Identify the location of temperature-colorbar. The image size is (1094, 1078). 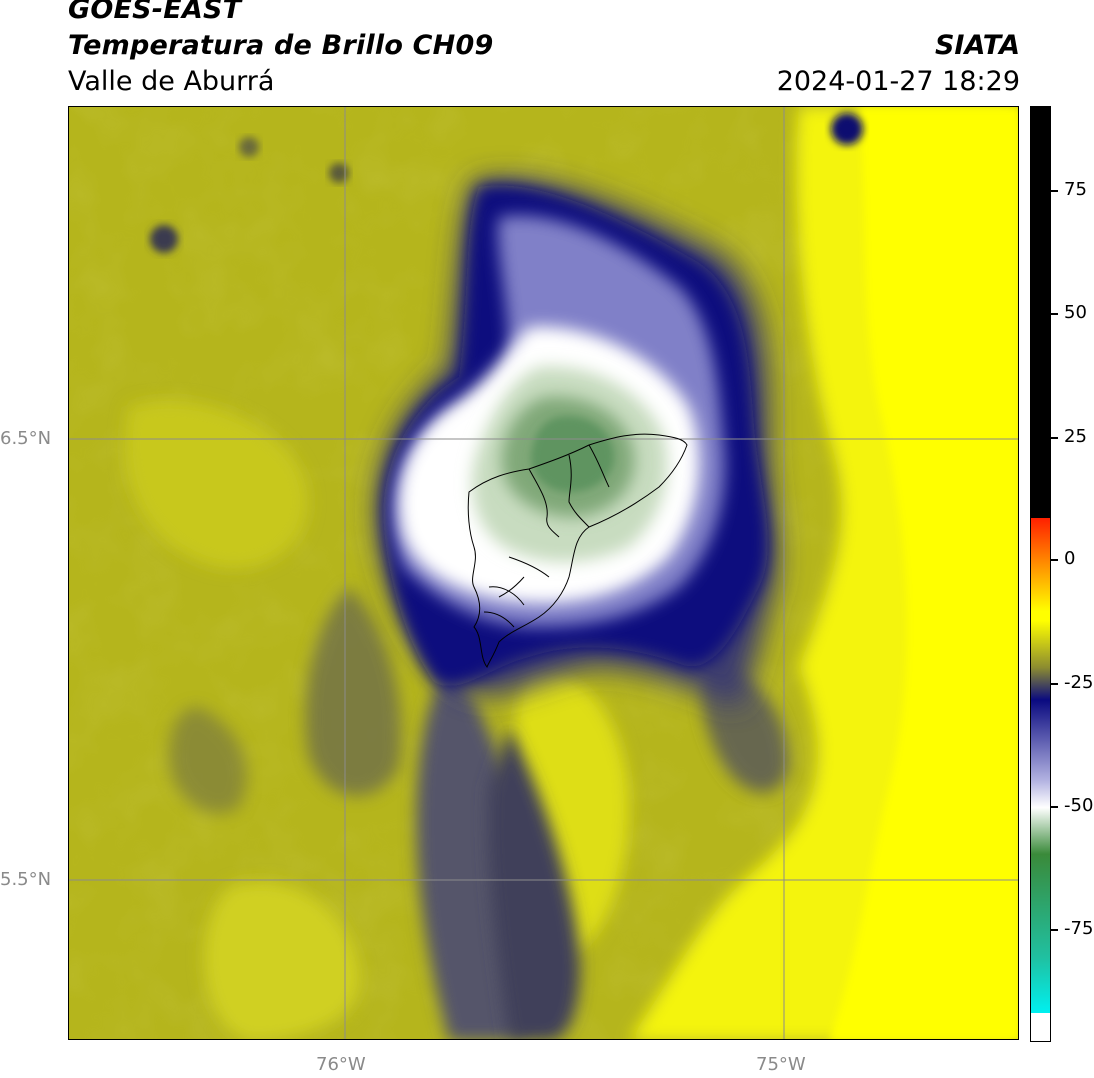
(1040, 574).